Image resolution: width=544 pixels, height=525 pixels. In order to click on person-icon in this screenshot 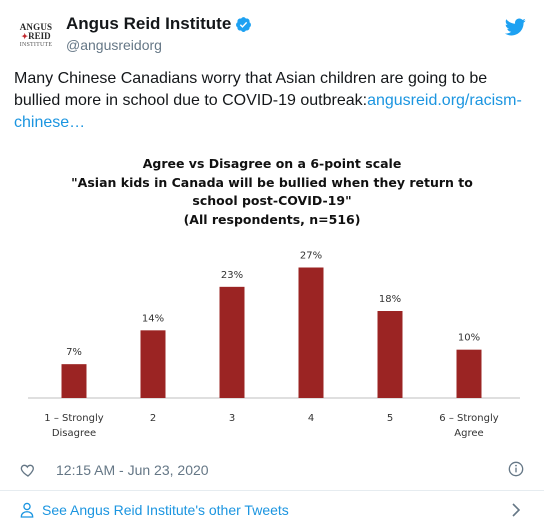, I will do `click(27, 510)`.